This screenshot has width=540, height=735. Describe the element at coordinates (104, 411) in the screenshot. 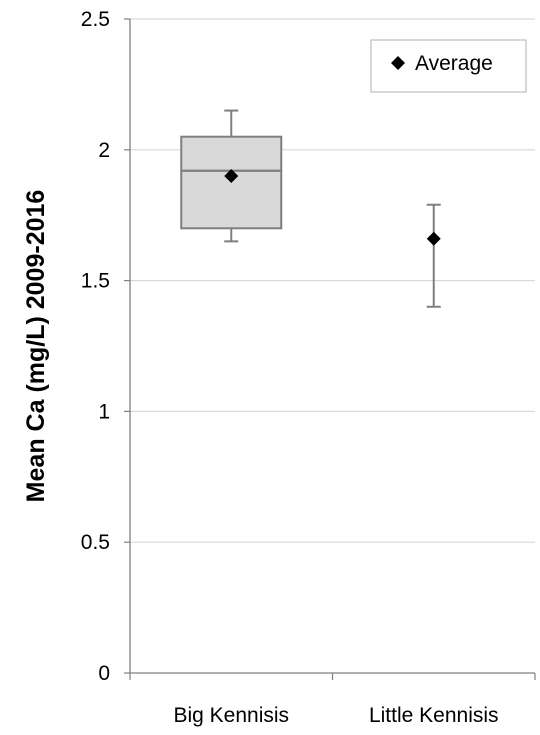

I see `y-tick-label: 1` at that location.